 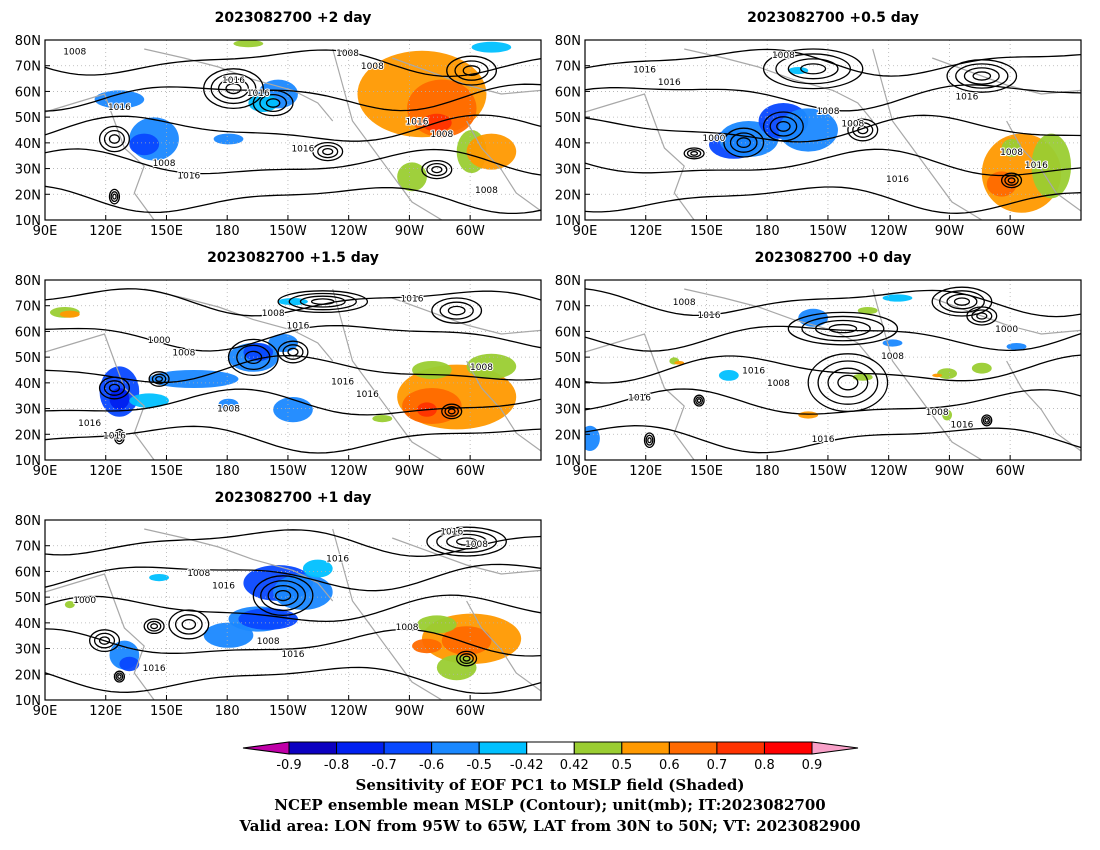 What do you see at coordinates (764, 765) in the screenshot?
I see `colorbar-tick-label: 0.8` at bounding box center [764, 765].